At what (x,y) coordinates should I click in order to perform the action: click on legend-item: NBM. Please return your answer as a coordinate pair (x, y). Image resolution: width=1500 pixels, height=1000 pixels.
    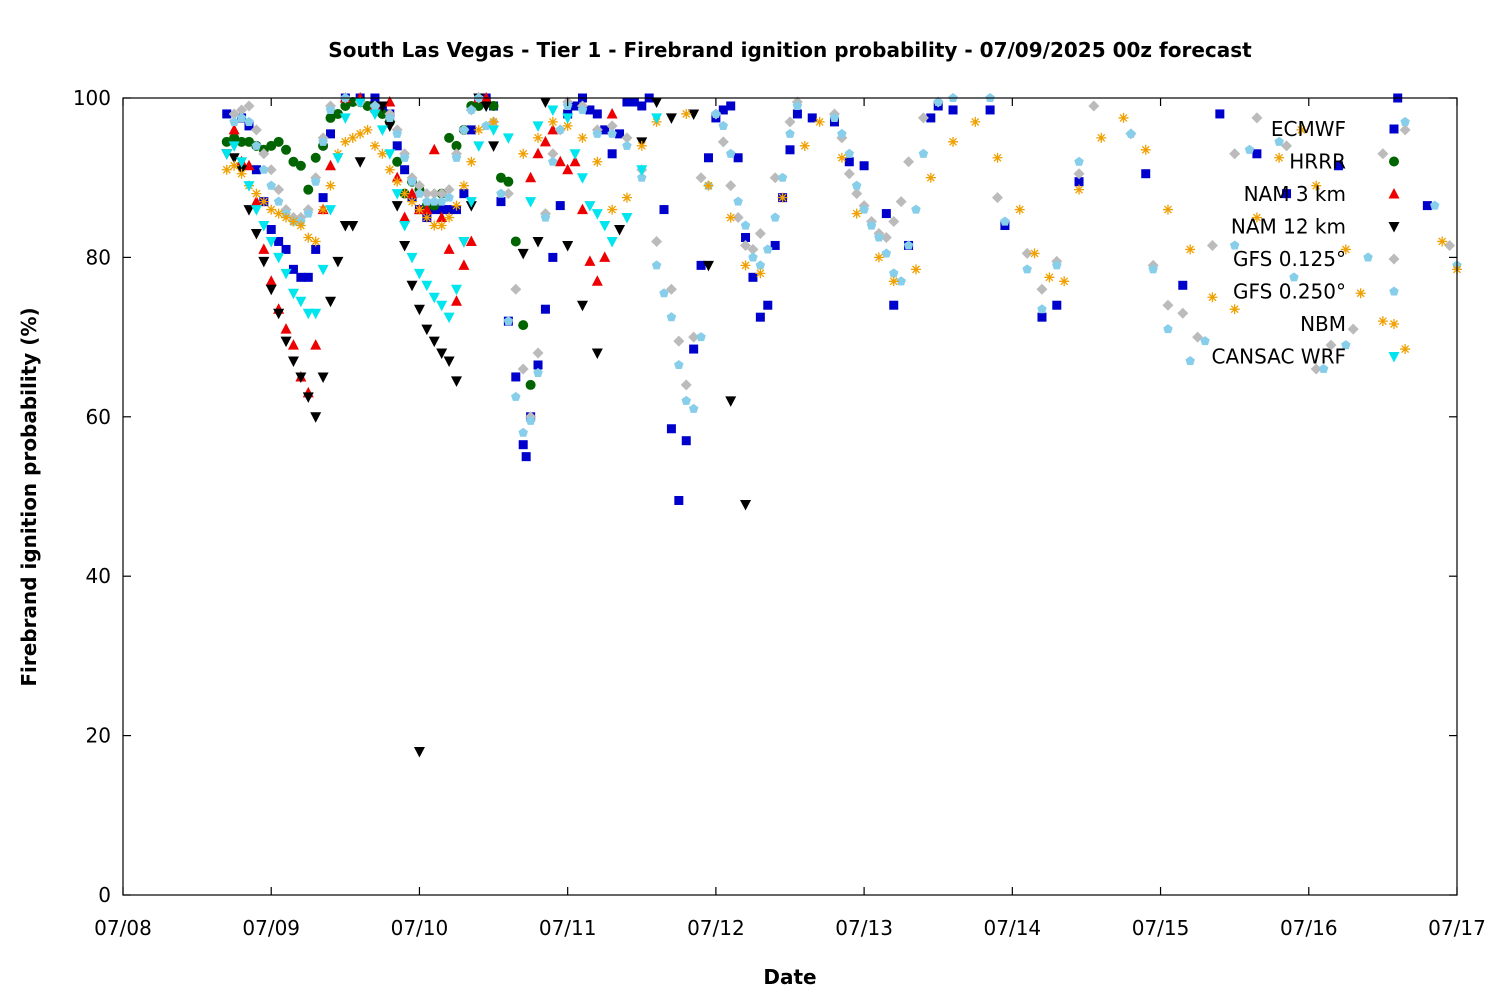
    Looking at the image, I should click on (1349, 324).